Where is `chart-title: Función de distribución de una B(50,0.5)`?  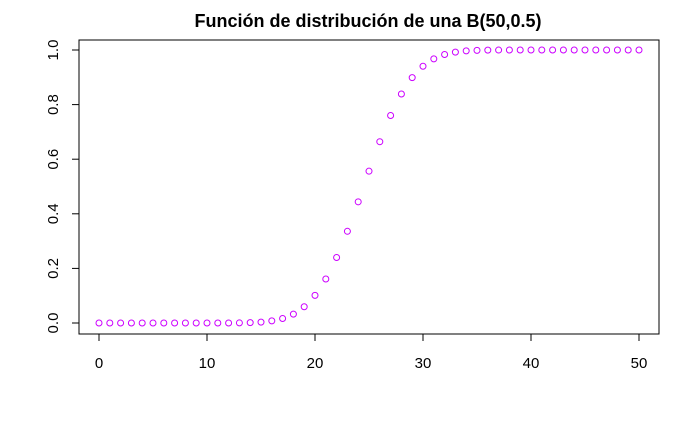 chart-title: Función de distribución de una B(50,0.5) is located at coordinates (367, 21).